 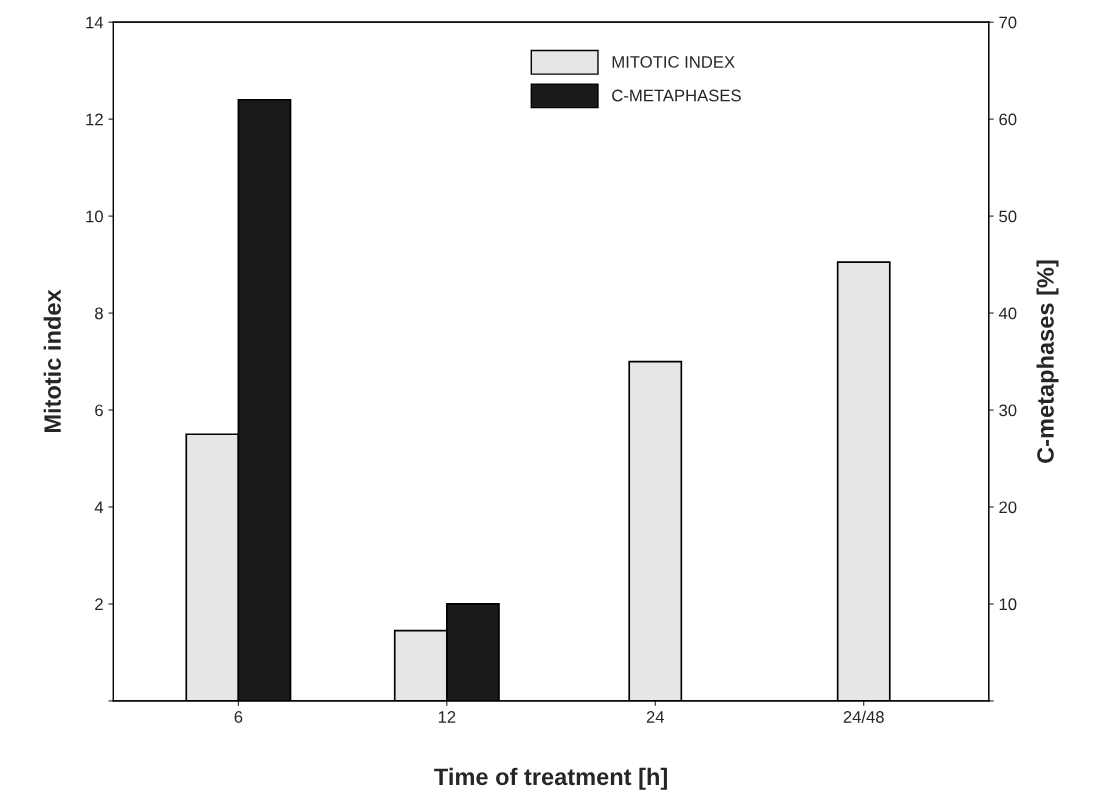 I want to click on x-tick-label: 6, so click(x=238, y=717).